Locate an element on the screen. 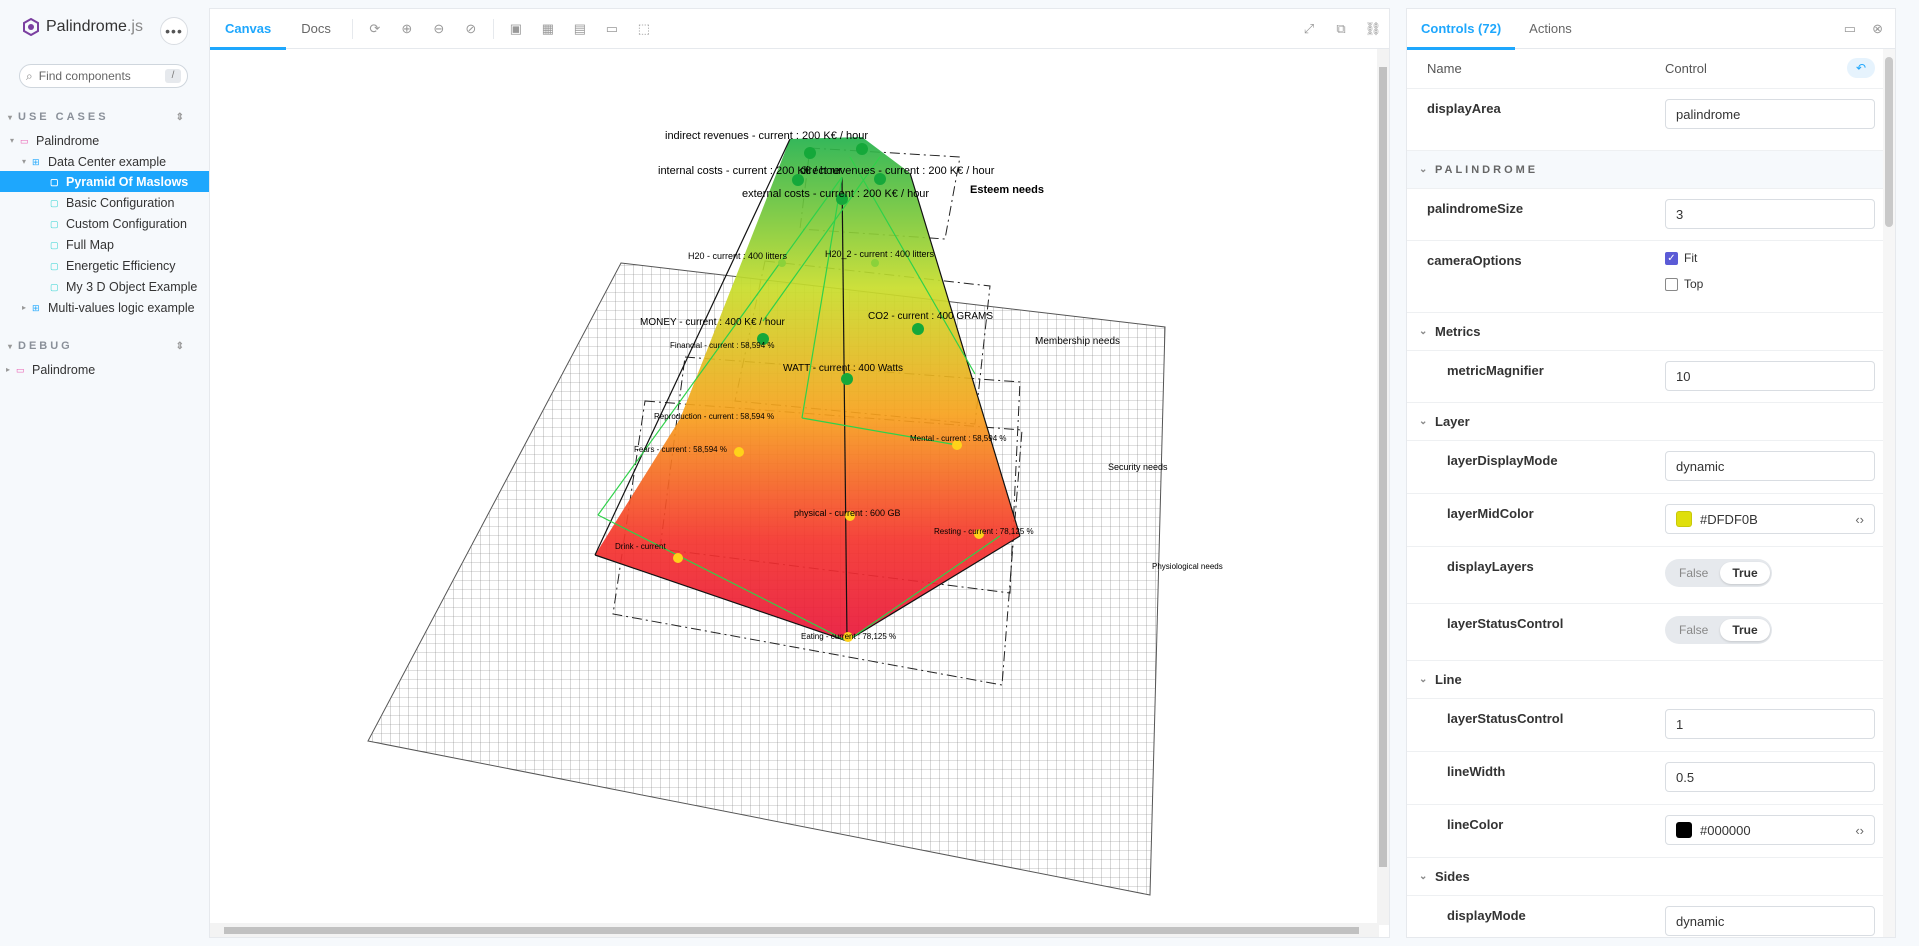 This screenshot has width=1919, height=946. control-name: metricMagnifier is located at coordinates (1495, 370).